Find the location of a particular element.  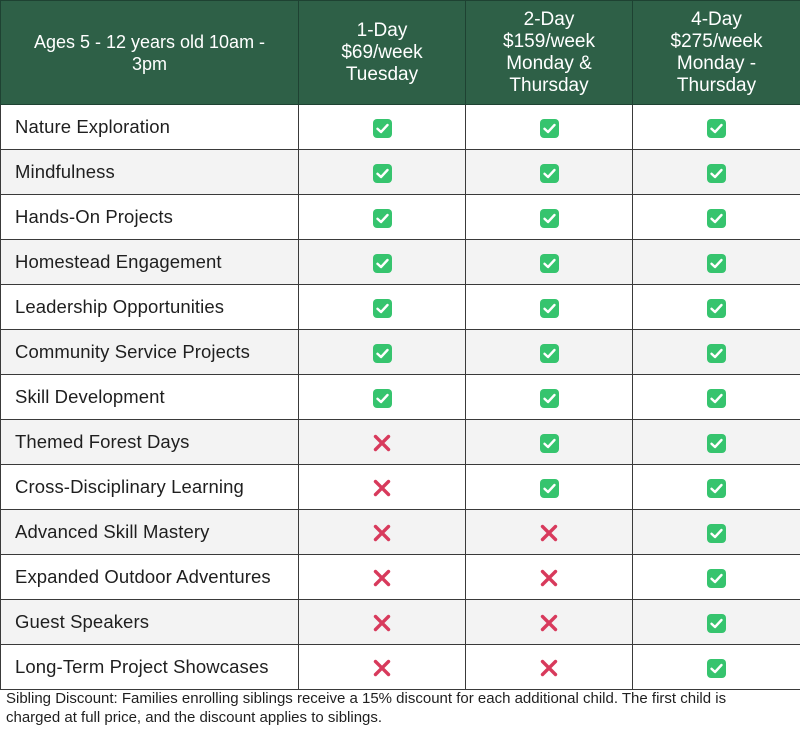

plan-price: $69/week is located at coordinates (382, 52).